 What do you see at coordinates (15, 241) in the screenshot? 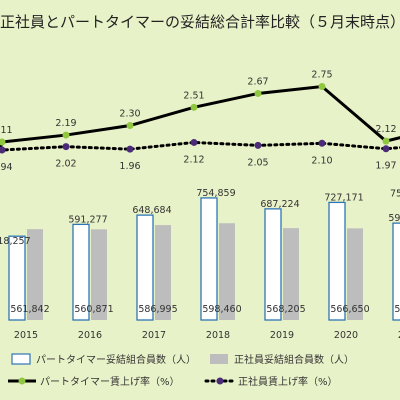
I see `bar-label-parttimer: 18,257` at bounding box center [15, 241].